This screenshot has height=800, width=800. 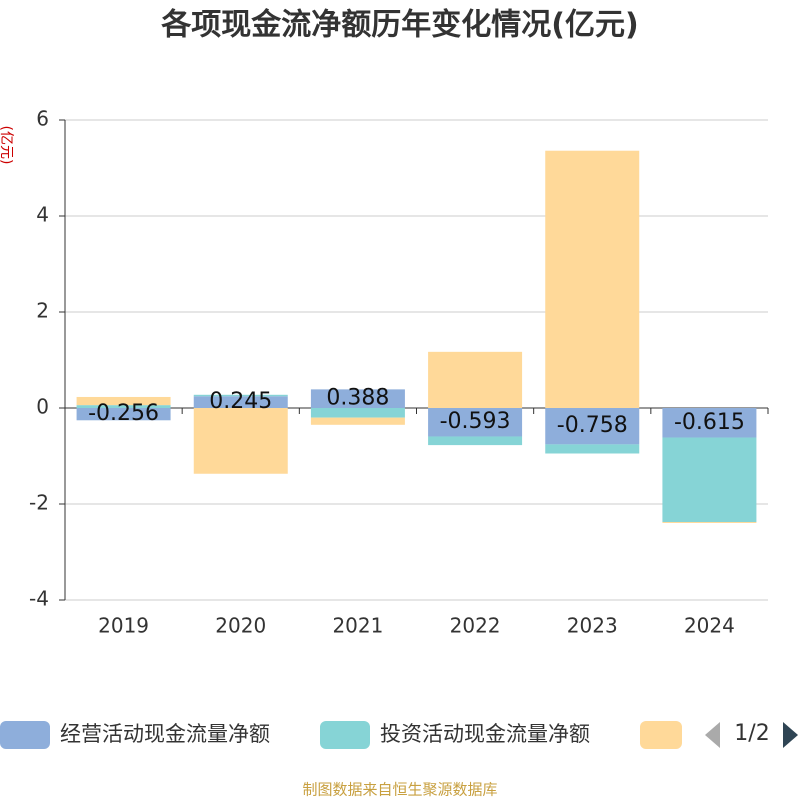 I want to click on data-label: -0.256, so click(x=123, y=413).